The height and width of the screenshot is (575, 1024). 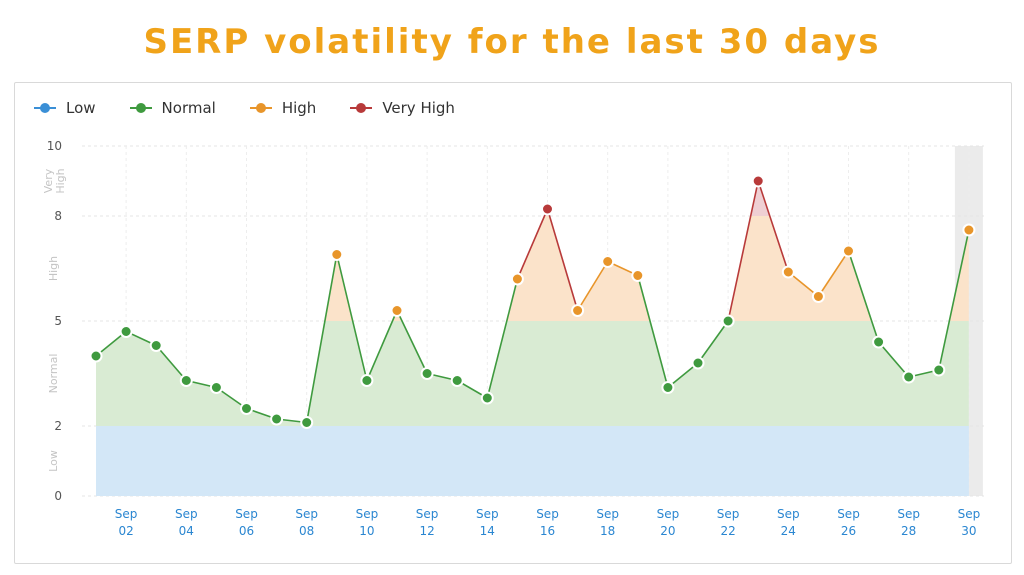 I want to click on y-band-label: High, so click(x=53, y=268).